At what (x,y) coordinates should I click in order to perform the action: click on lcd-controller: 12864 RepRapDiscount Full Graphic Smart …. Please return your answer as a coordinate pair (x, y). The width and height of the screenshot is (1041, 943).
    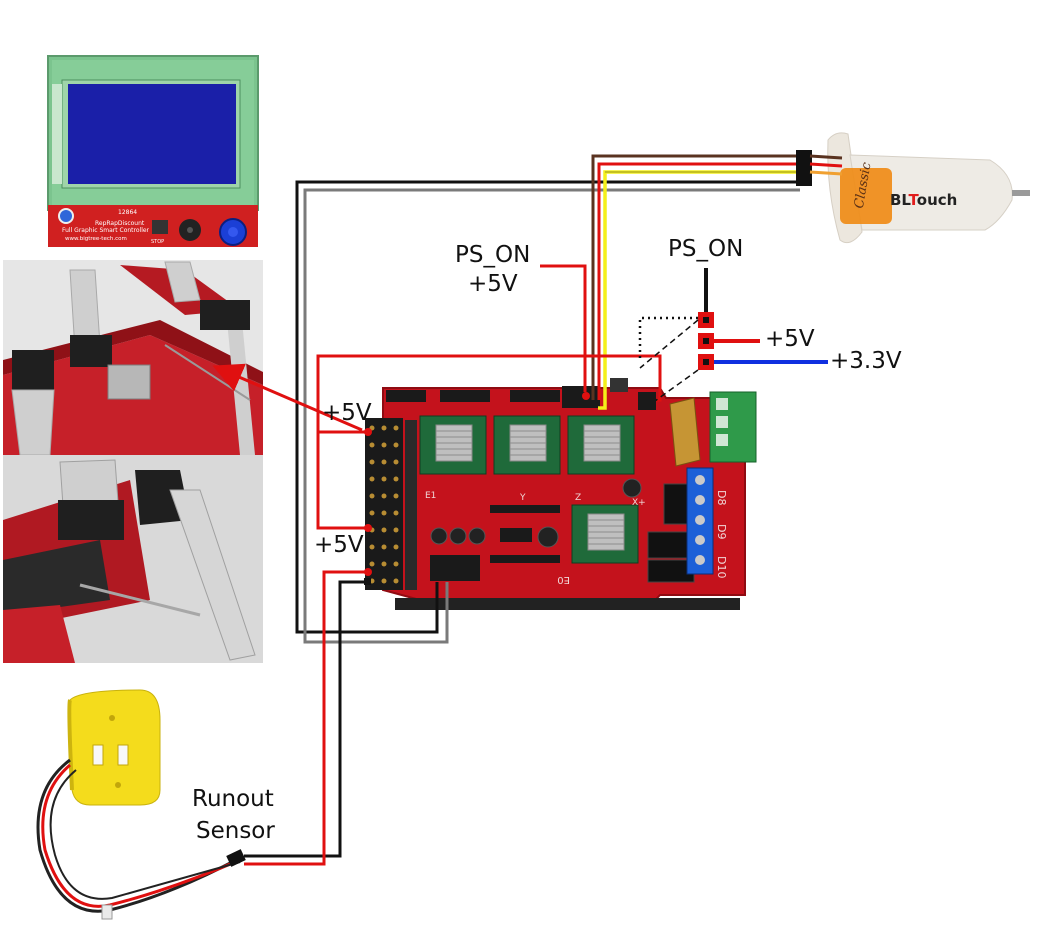
    Looking at the image, I should click on (153, 151).